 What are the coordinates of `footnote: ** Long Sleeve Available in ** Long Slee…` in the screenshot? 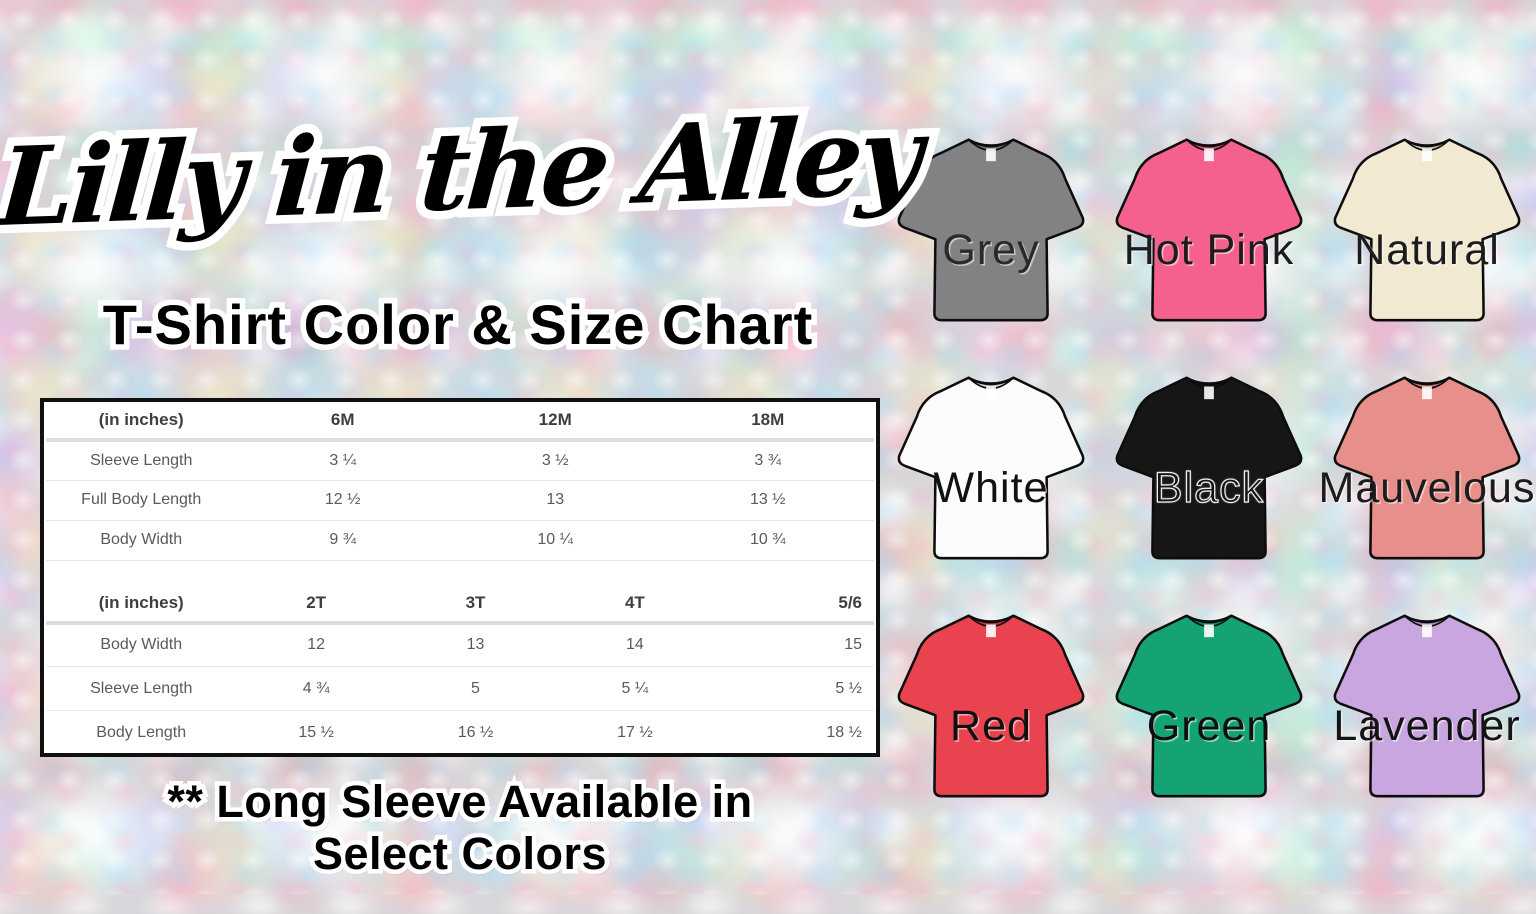 It's located at (460, 827).